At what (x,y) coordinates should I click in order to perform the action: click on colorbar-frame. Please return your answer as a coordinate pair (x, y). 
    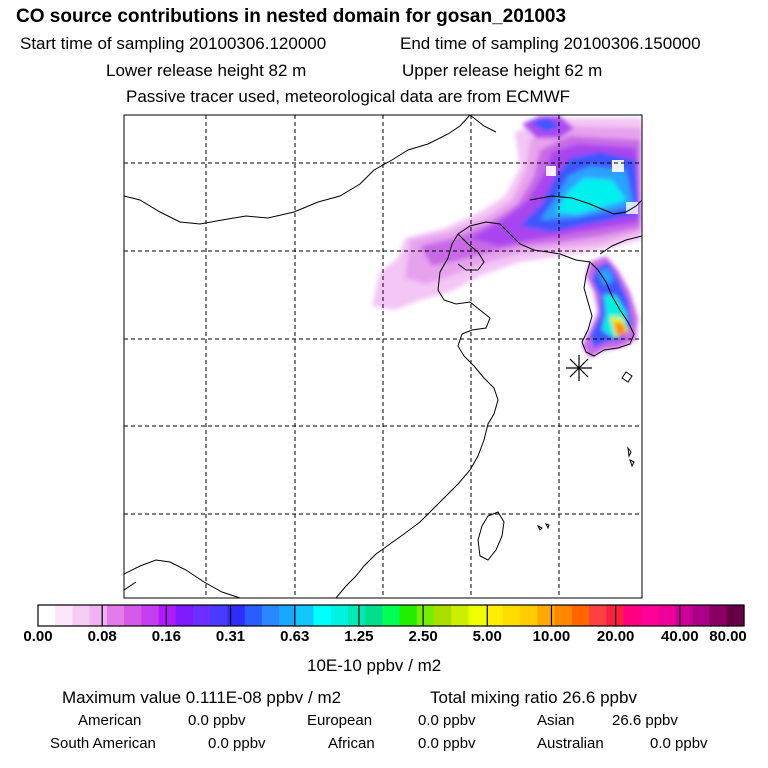
    Looking at the image, I should click on (391, 615).